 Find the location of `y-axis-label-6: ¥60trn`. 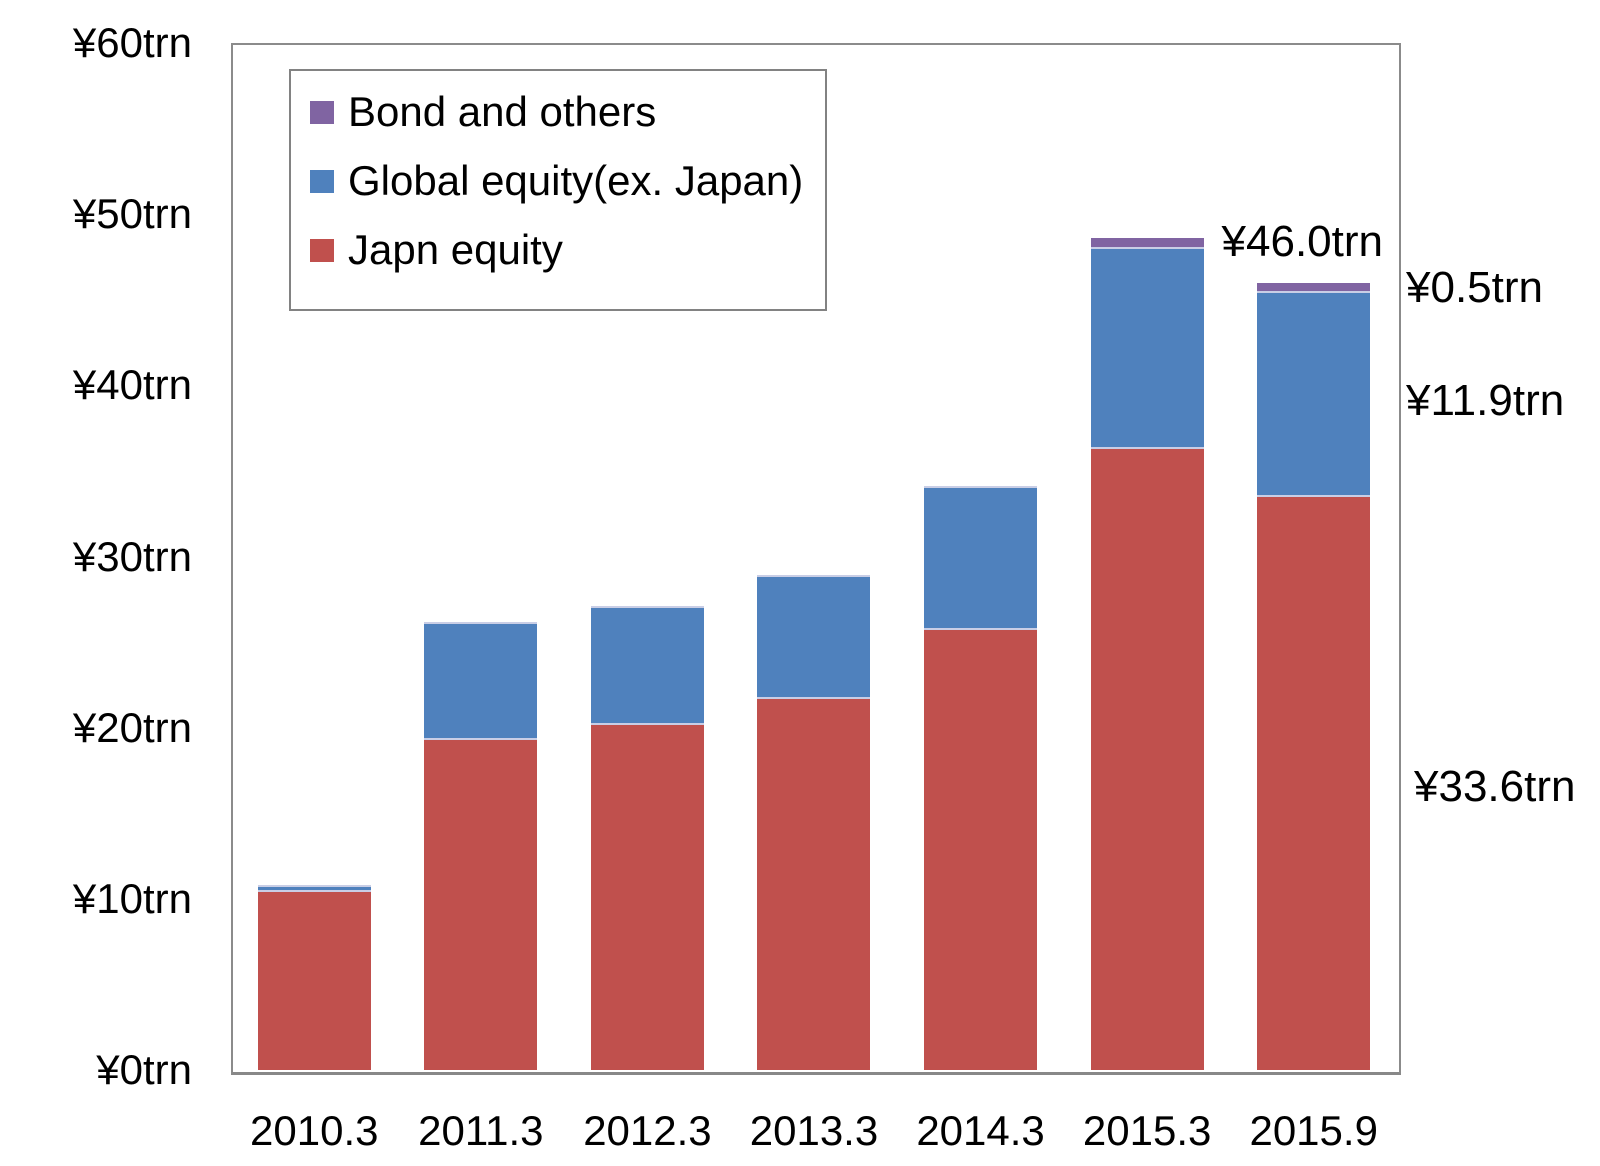

y-axis-label-6: ¥60trn is located at coordinates (132, 42).